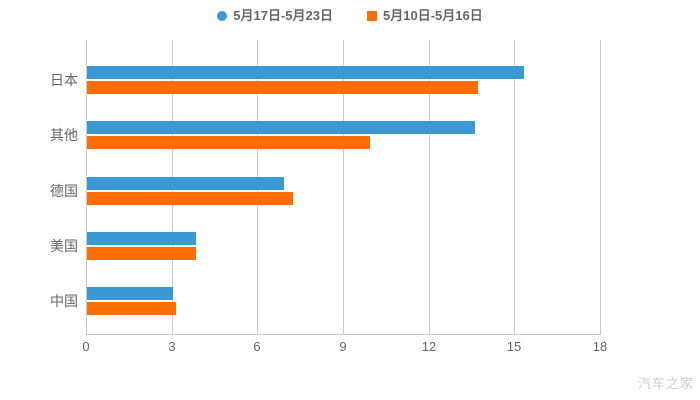 This screenshot has width=700, height=400. What do you see at coordinates (64, 135) in the screenshot?
I see `category-label-其他: 其他` at bounding box center [64, 135].